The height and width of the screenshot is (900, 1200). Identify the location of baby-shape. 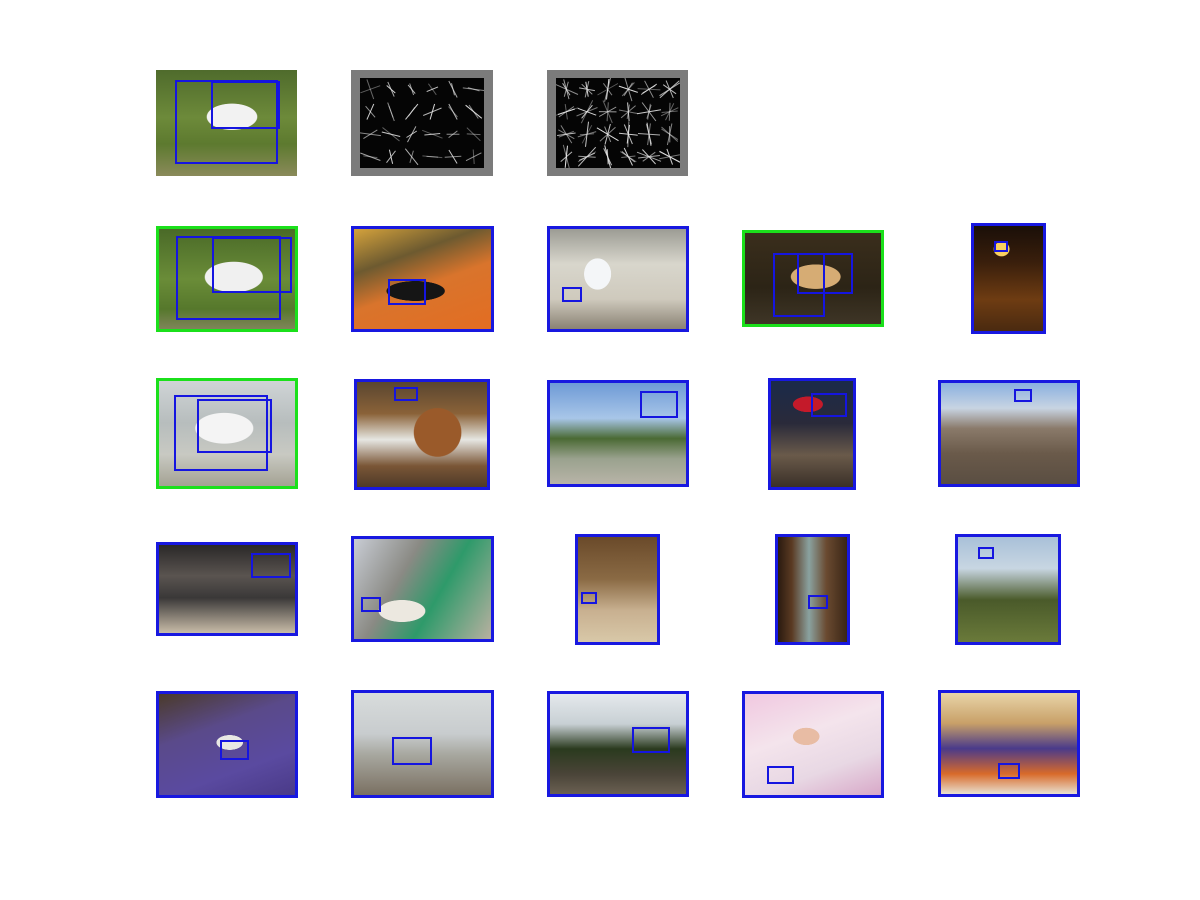
(813, 744).